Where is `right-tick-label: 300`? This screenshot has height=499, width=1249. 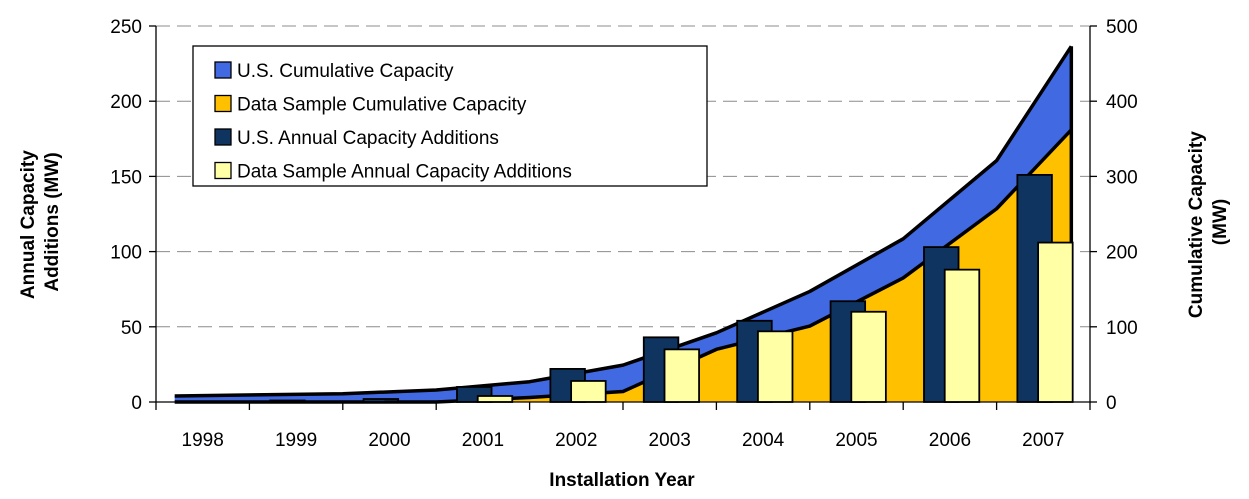 right-tick-label: 300 is located at coordinates (1122, 177).